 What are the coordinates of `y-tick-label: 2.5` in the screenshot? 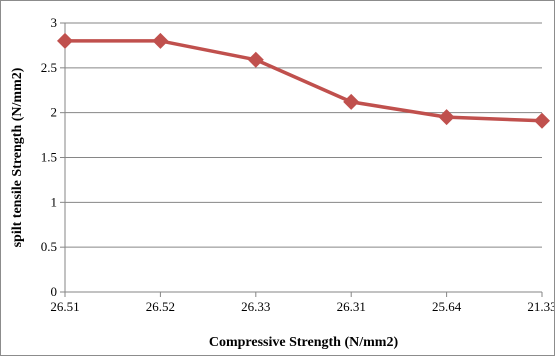 It's located at (49, 67).